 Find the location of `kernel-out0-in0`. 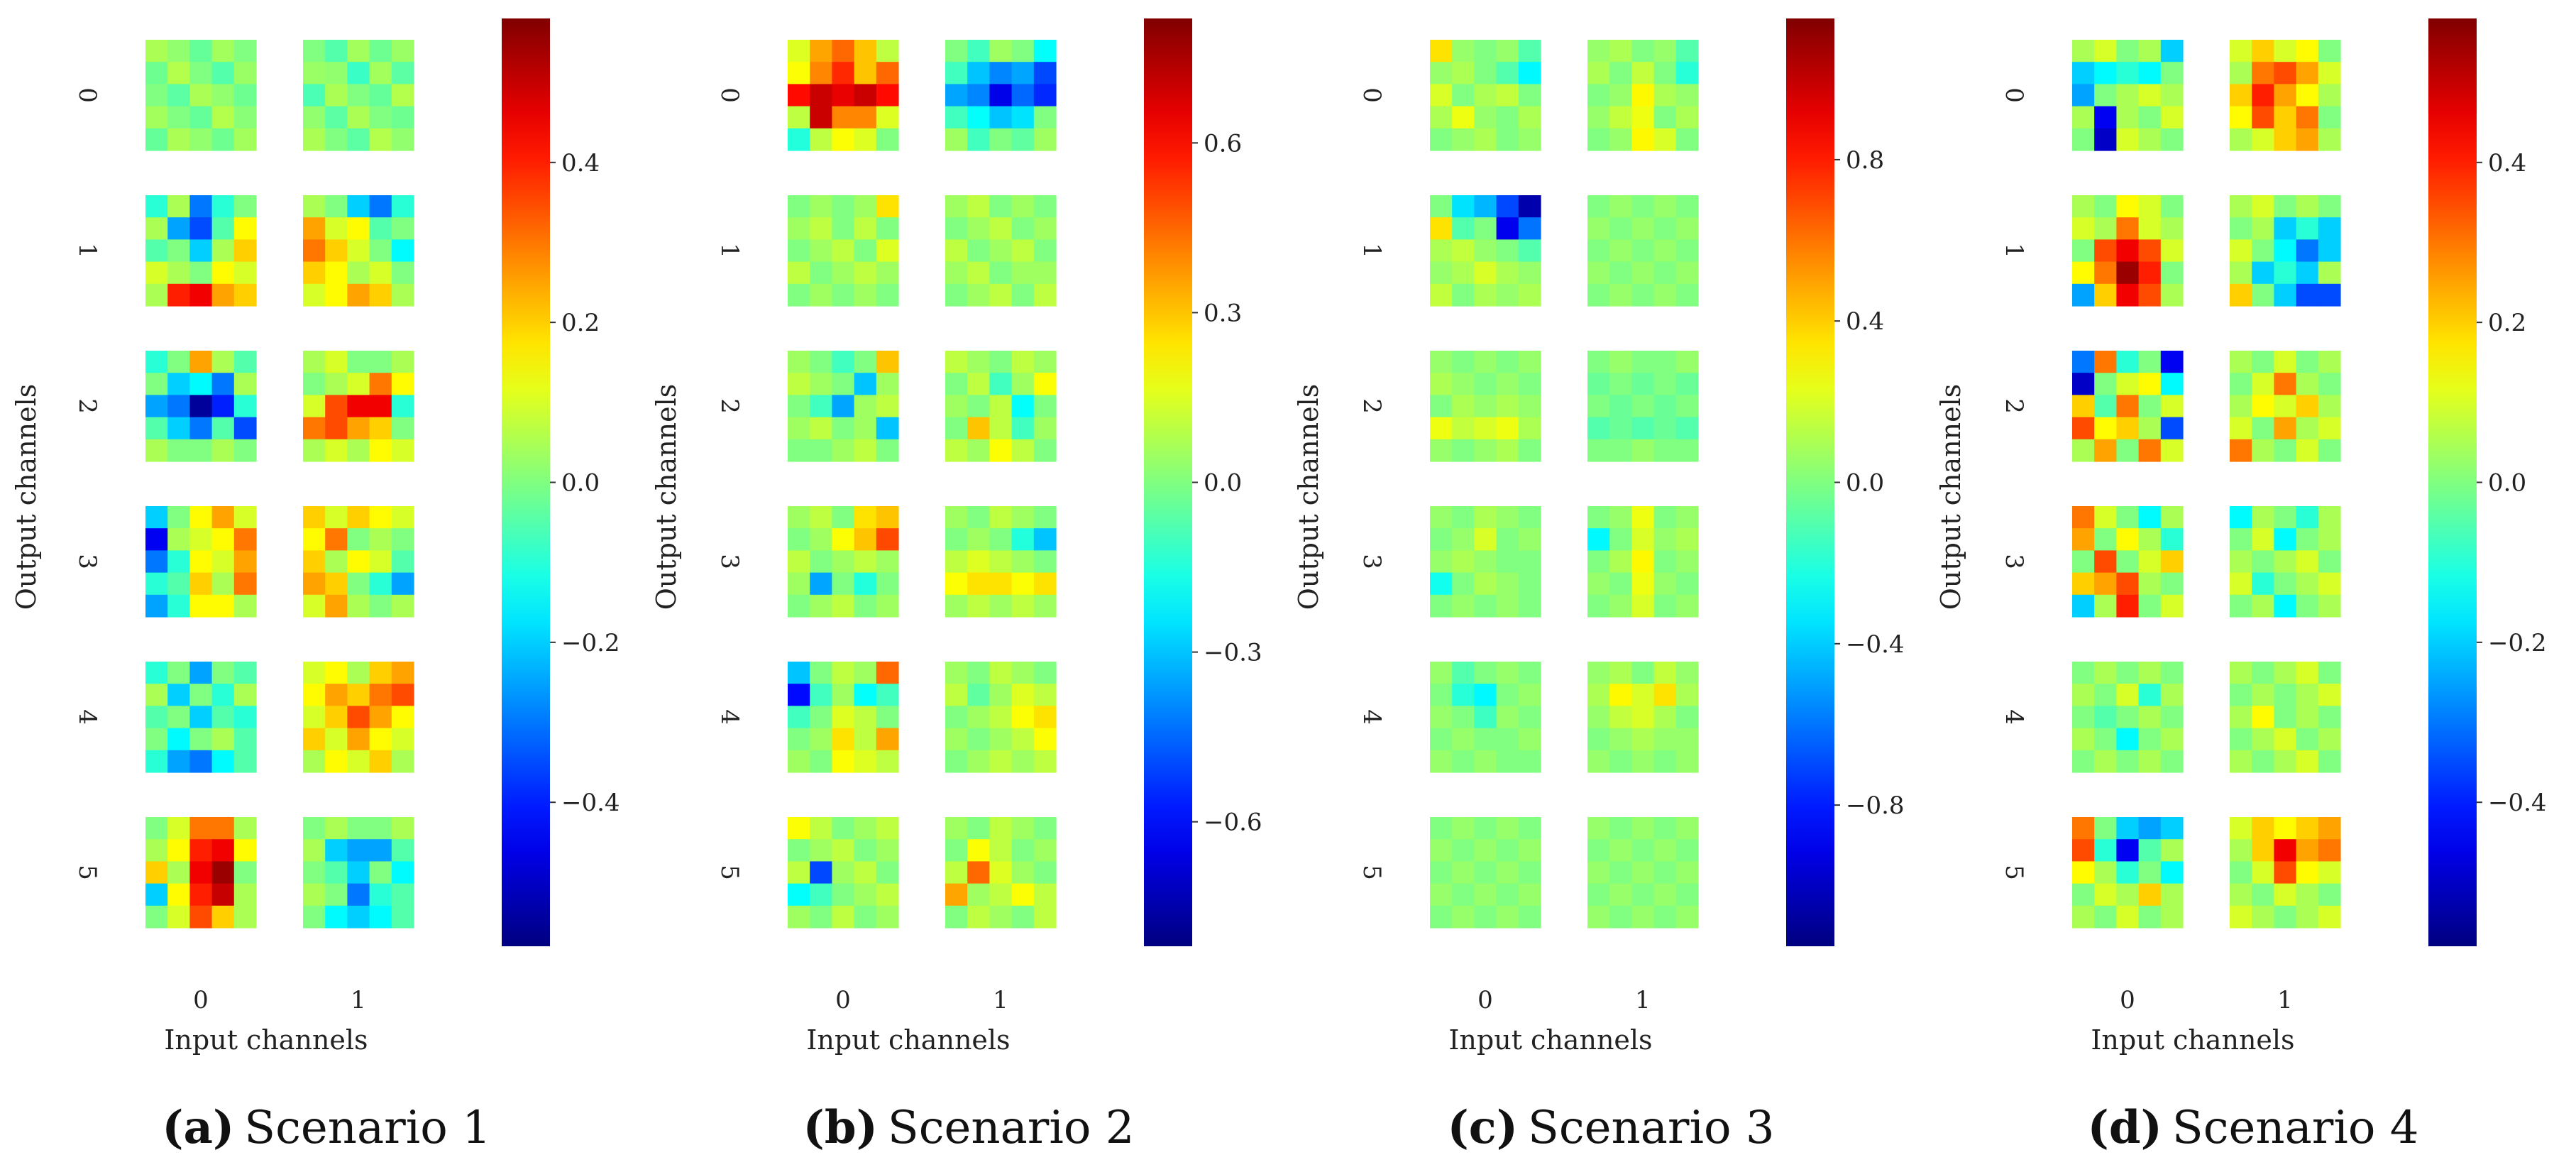

kernel-out0-in0 is located at coordinates (2128, 95).